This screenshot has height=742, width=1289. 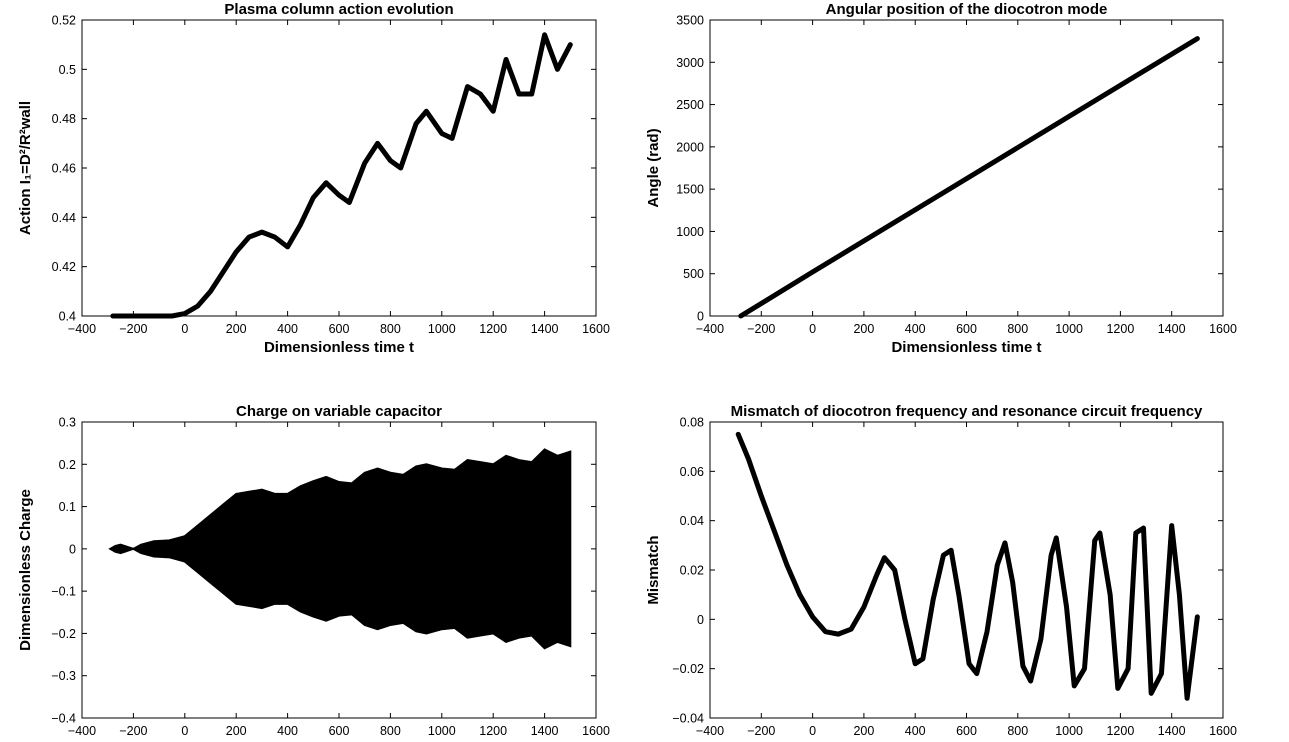 I want to click on y-tick-label: 1500, so click(x=690, y=190).